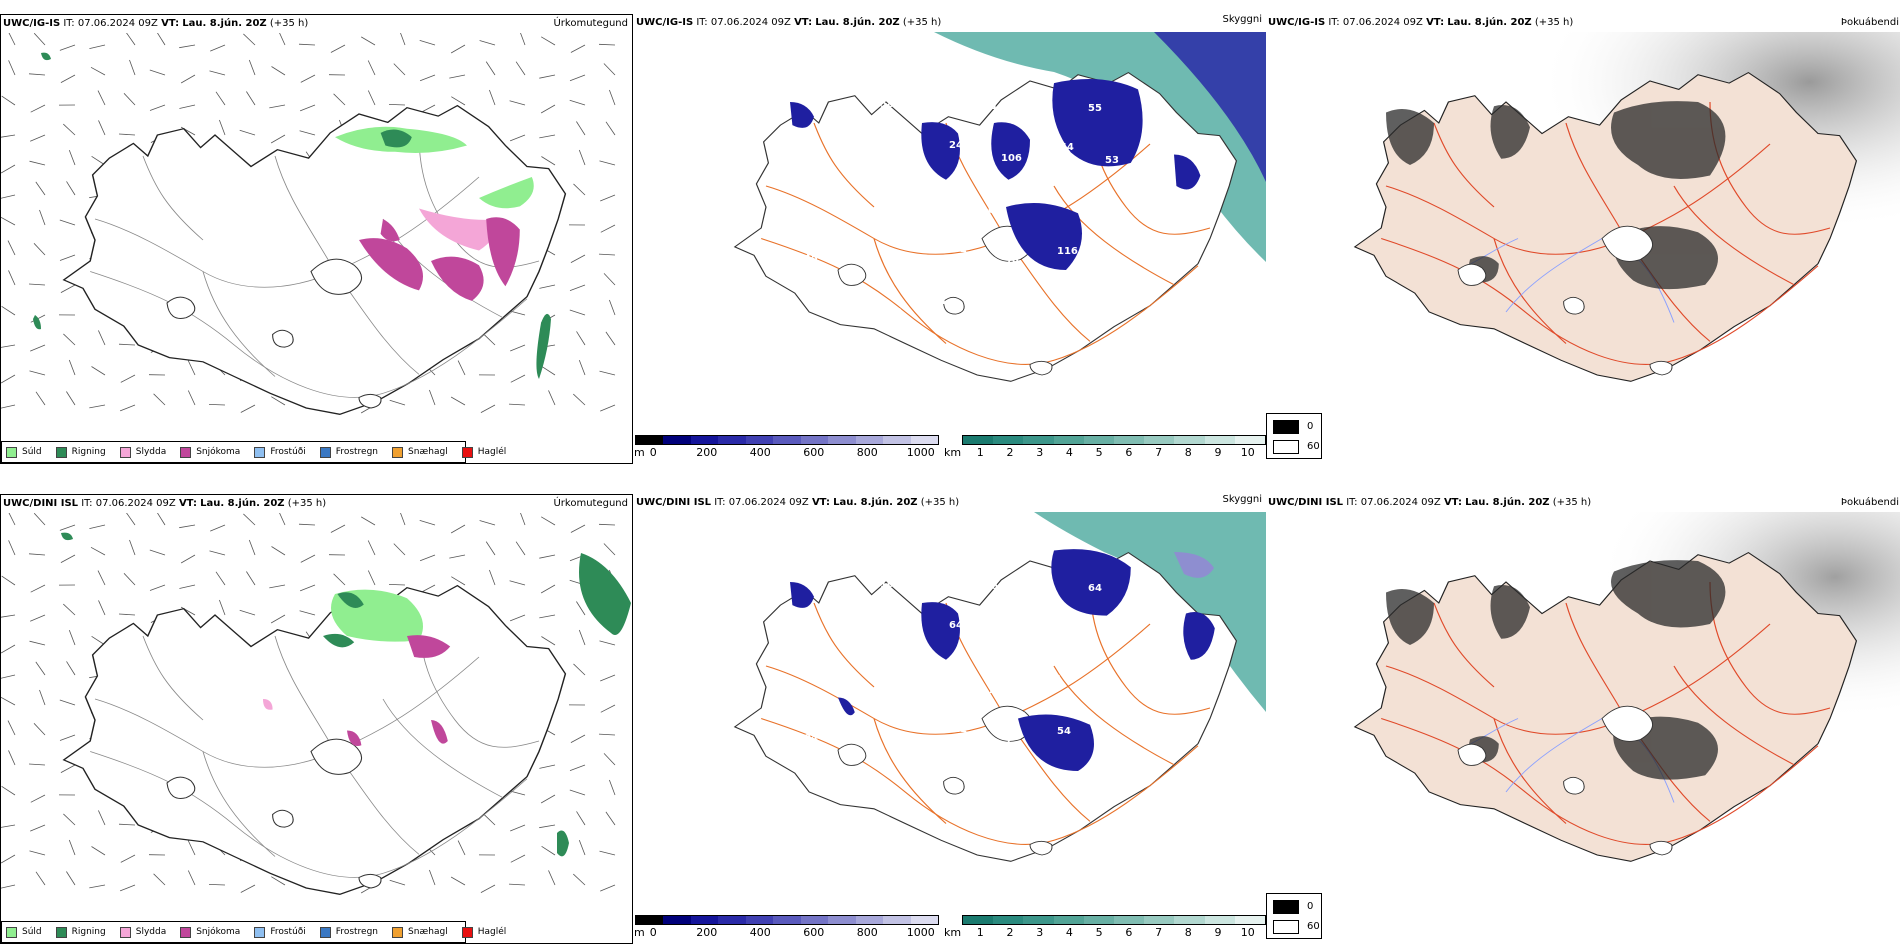 This screenshot has height=950, width=1900. I want to click on legend-item: Súld, so click(24, 932).